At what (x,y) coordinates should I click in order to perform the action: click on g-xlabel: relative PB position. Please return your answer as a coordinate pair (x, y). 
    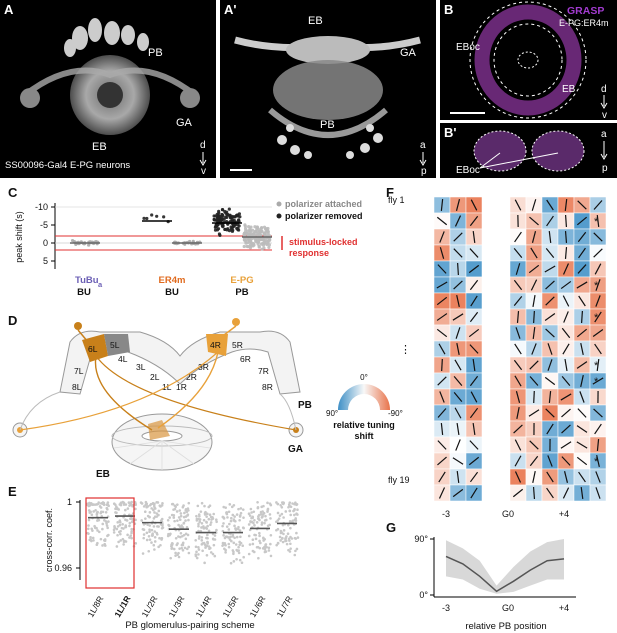
    Looking at the image, I should click on (505, 626).